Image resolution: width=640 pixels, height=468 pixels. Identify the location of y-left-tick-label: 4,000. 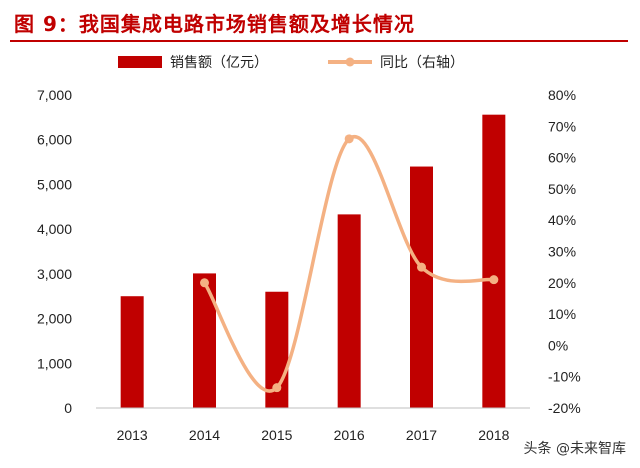
(54, 229).